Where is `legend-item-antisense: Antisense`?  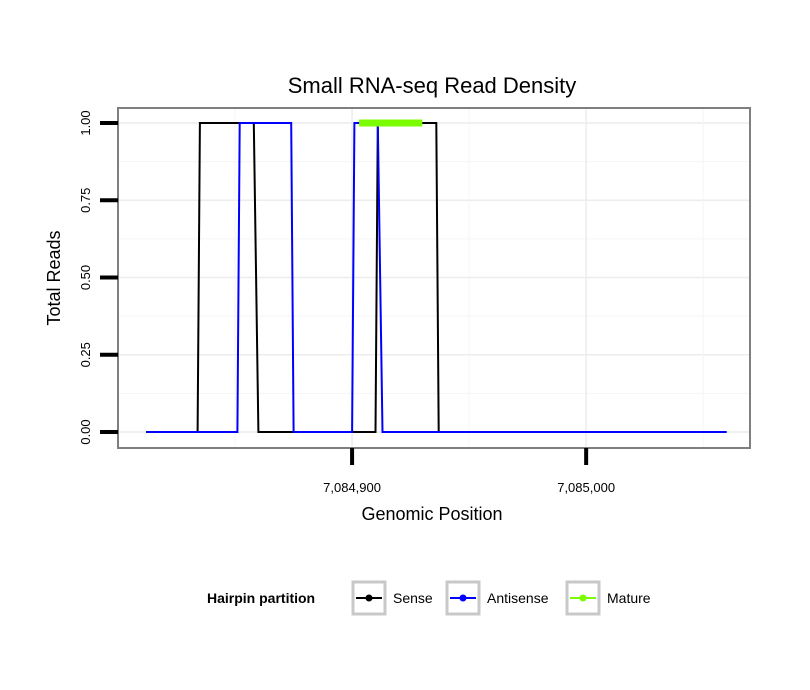 legend-item-antisense: Antisense is located at coordinates (497, 598).